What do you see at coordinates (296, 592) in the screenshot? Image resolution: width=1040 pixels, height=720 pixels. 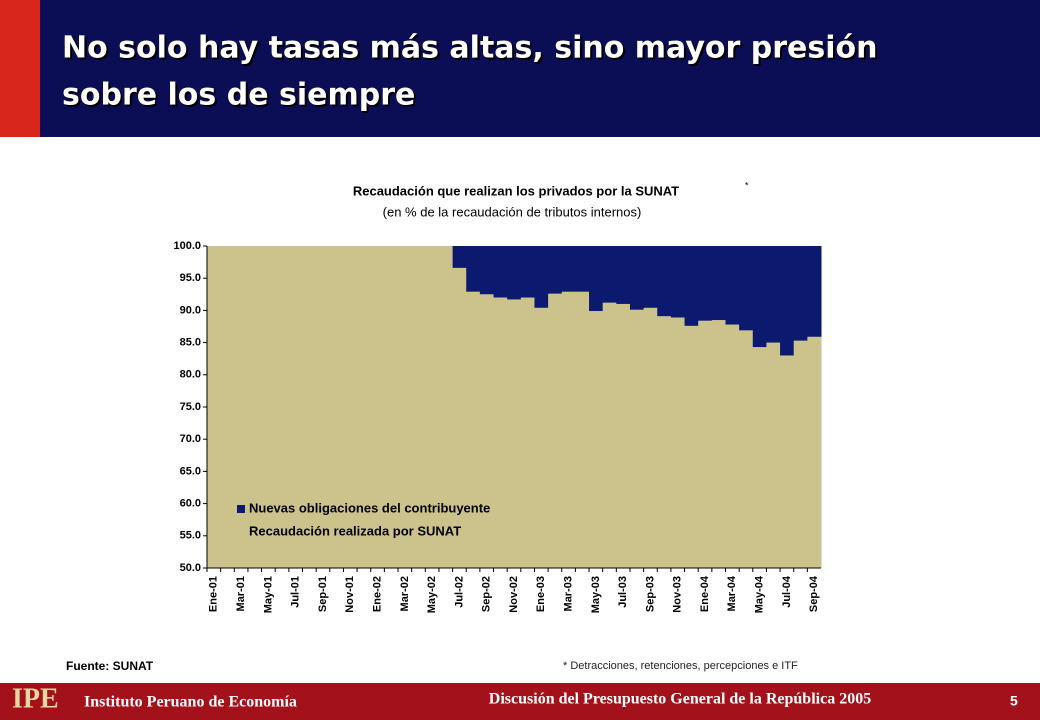 I see `x-tick-label: Jul-01` at bounding box center [296, 592].